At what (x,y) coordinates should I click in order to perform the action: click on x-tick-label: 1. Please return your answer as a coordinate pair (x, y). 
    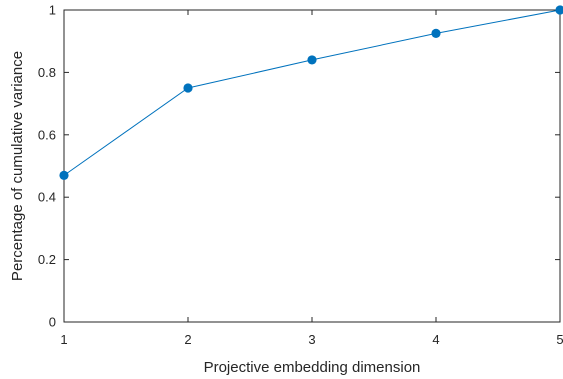
    Looking at the image, I should click on (63, 339).